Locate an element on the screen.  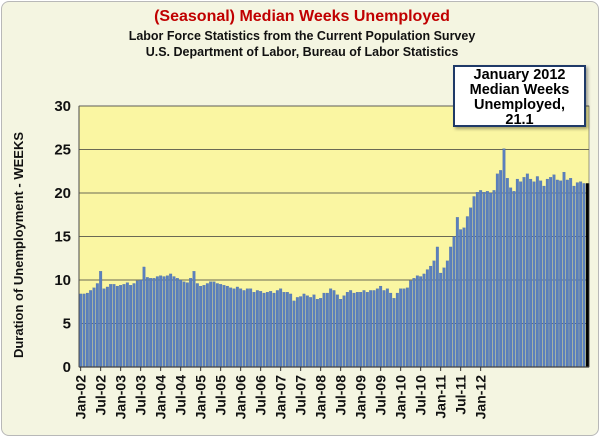
callout-line-1: January 2012 is located at coordinates (519, 75).